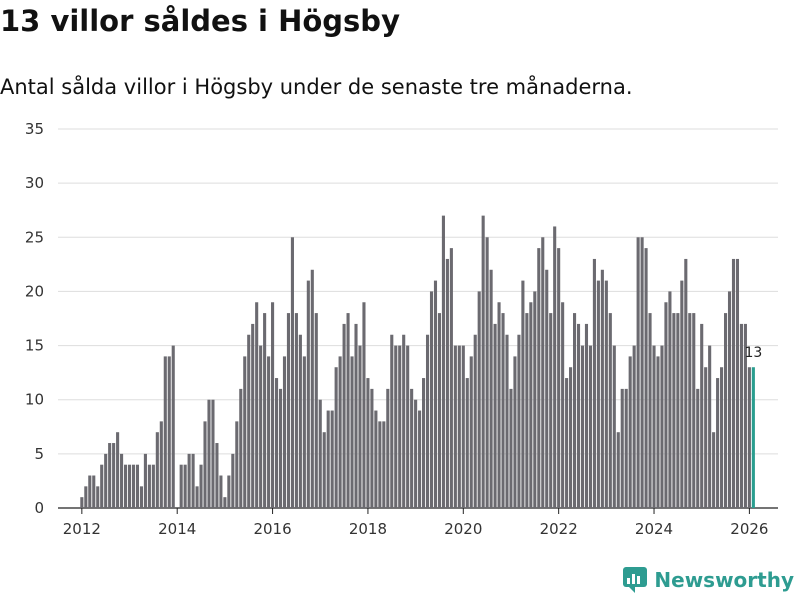  Describe the element at coordinates (34, 400) in the screenshot. I see `y-tick-label: 10` at that location.